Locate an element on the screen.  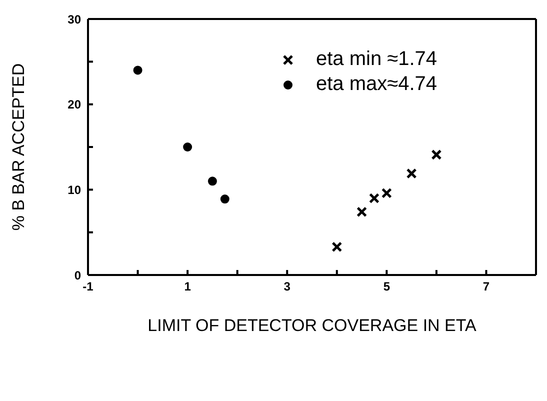
y-tick-label: 30 is located at coordinates (75, 19).